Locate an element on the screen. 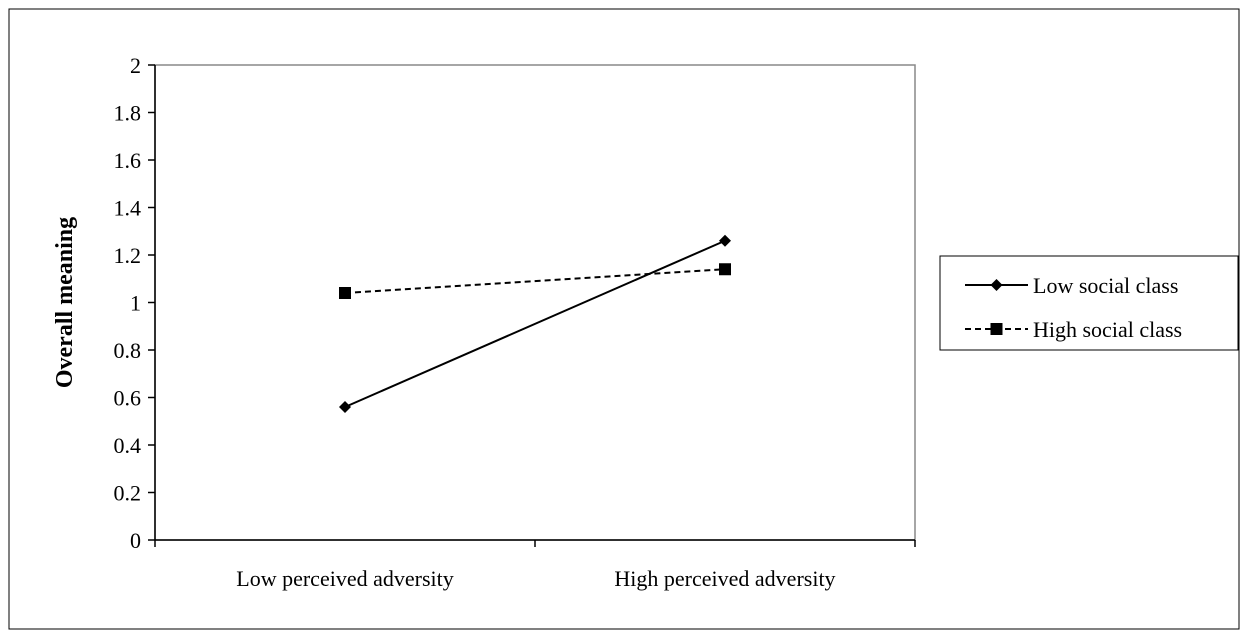  y-tick-label: 2 is located at coordinates (135, 65).